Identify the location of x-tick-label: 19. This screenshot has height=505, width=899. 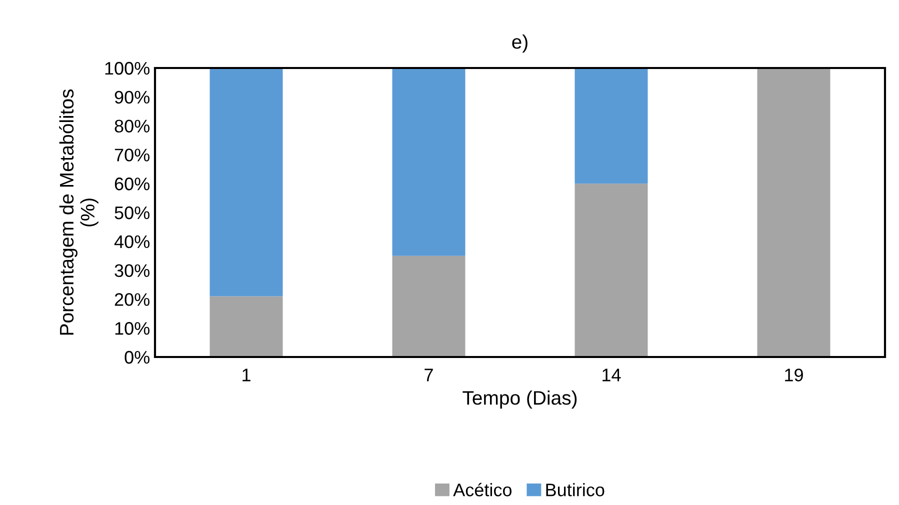
(794, 375).